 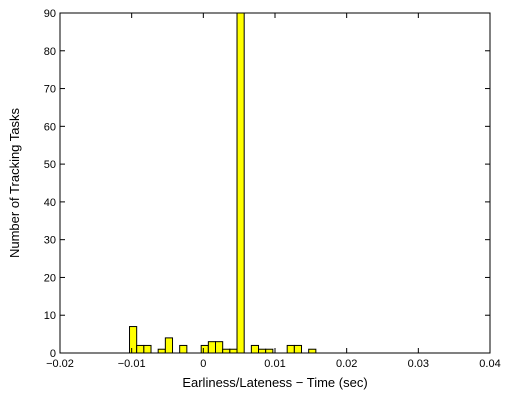 I want to click on x-tick-label: −0.01, so click(x=132, y=364).